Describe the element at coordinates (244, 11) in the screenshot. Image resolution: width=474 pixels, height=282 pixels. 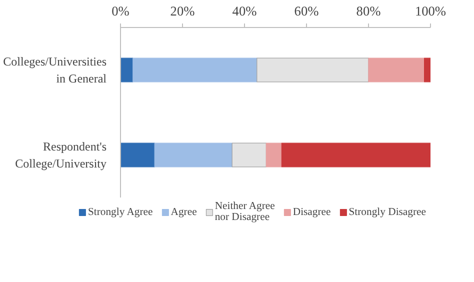
I see `x-tick-label: 40%` at that location.